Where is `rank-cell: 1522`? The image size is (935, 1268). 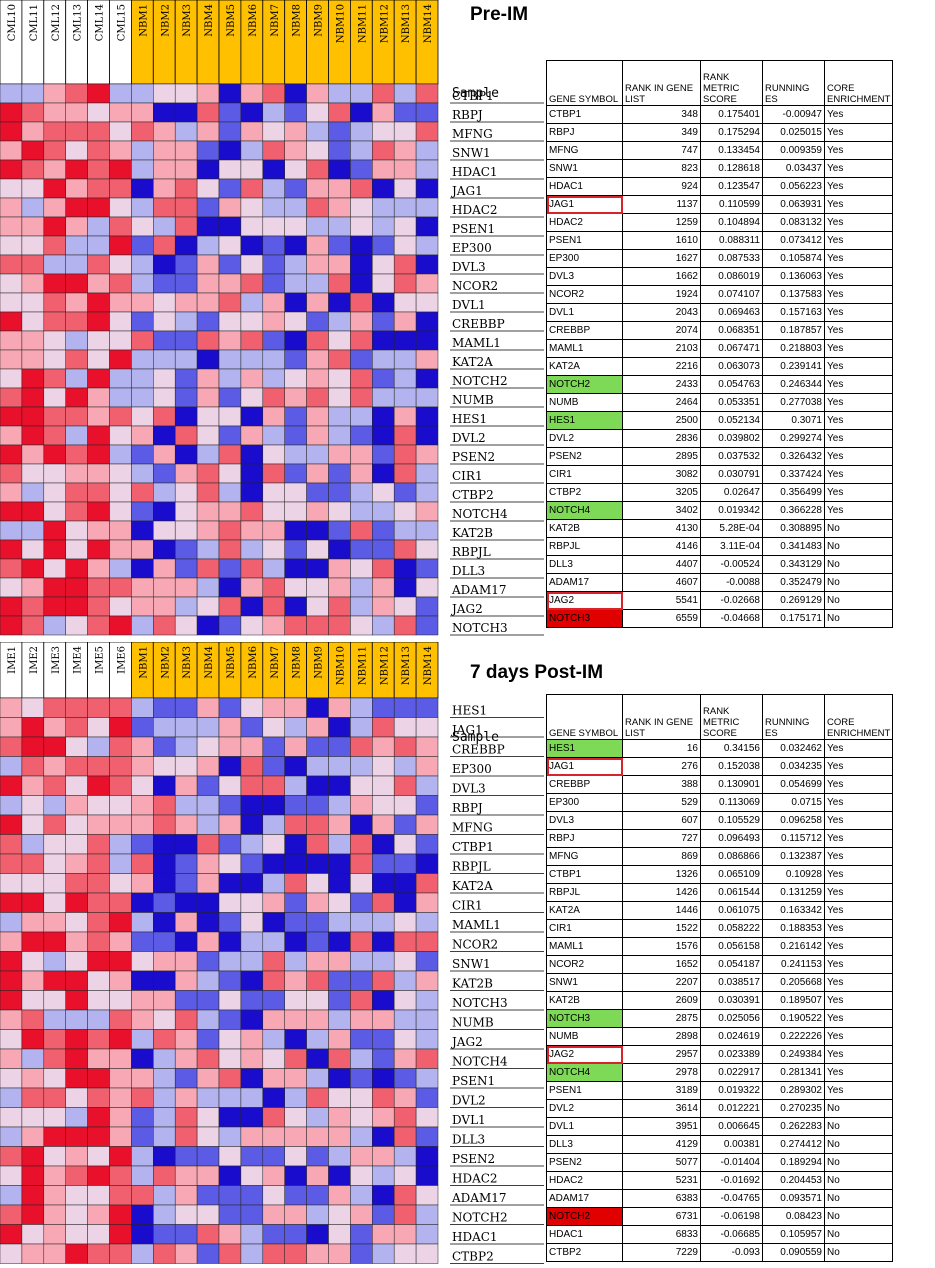
rank-cell: 1522 is located at coordinates (661, 928).